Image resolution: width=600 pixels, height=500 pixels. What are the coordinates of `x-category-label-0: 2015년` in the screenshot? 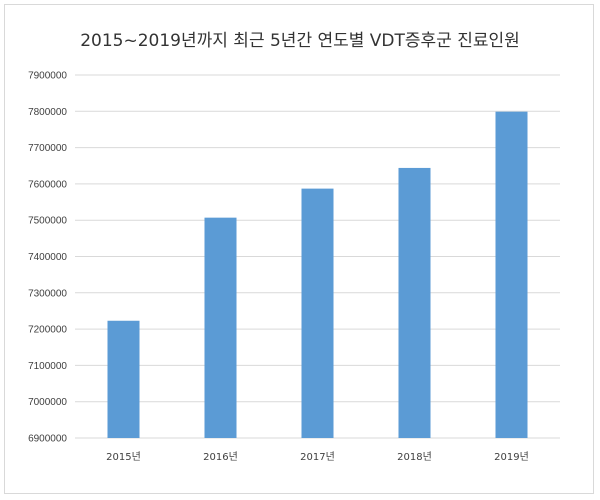 It's located at (123, 457).